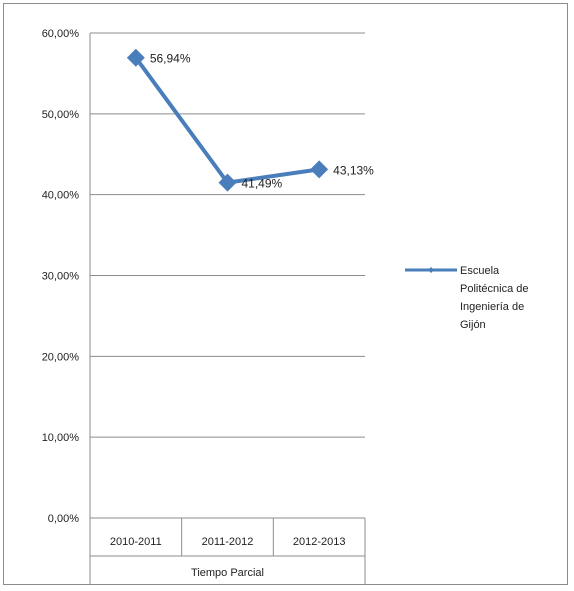 The image size is (574, 591). What do you see at coordinates (61, 438) in the screenshot?
I see `y-tick-label: 10,00%` at bounding box center [61, 438].